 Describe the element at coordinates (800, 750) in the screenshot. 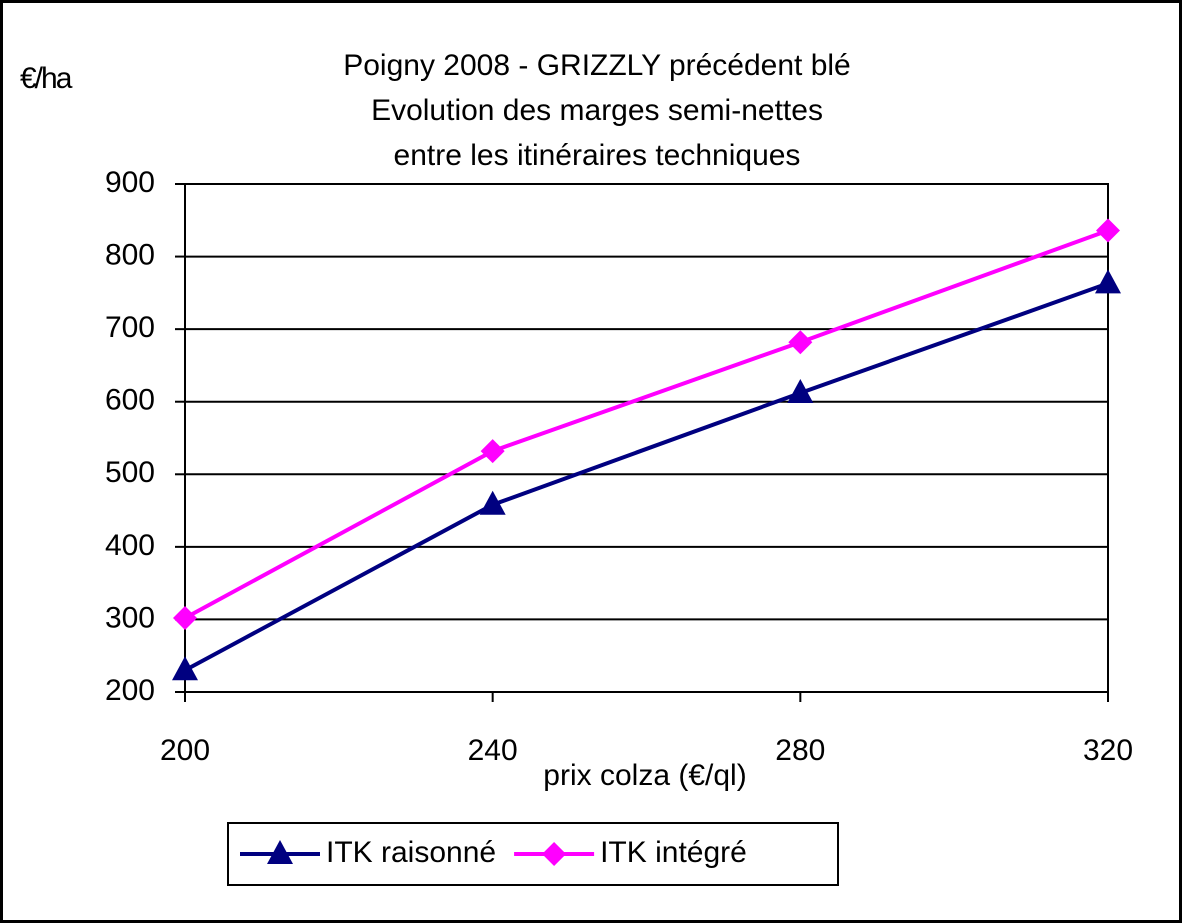

I see `x-tick-label: 280` at that location.